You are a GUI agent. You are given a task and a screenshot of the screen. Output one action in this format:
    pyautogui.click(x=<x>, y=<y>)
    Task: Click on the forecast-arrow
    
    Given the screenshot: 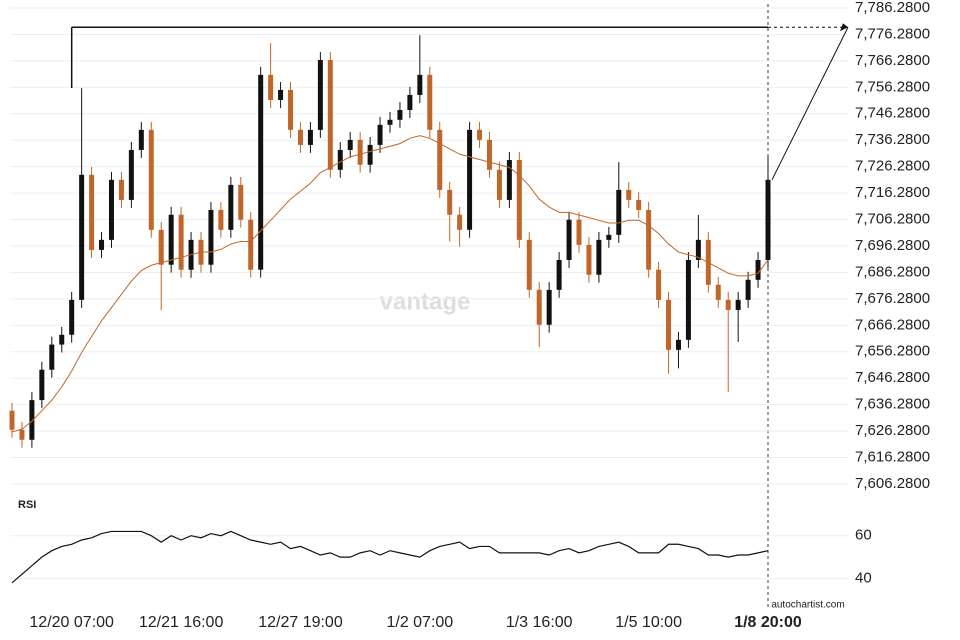 What is the action you would take?
    pyautogui.click(x=810, y=104)
    